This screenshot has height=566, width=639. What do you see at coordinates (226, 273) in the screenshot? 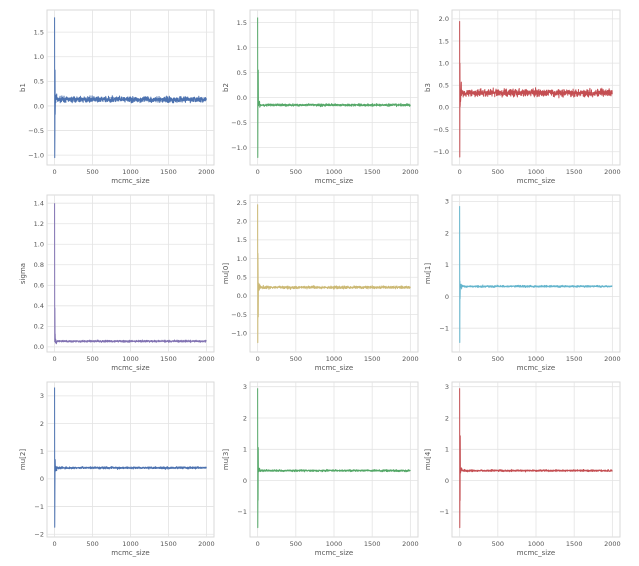
I see `y-axis-label: mu[0]` at bounding box center [226, 273].